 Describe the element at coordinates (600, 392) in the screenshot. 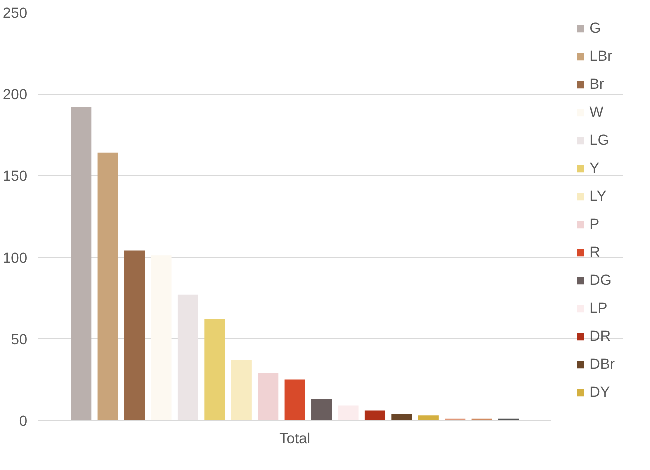

I see `legend-label: DY` at that location.